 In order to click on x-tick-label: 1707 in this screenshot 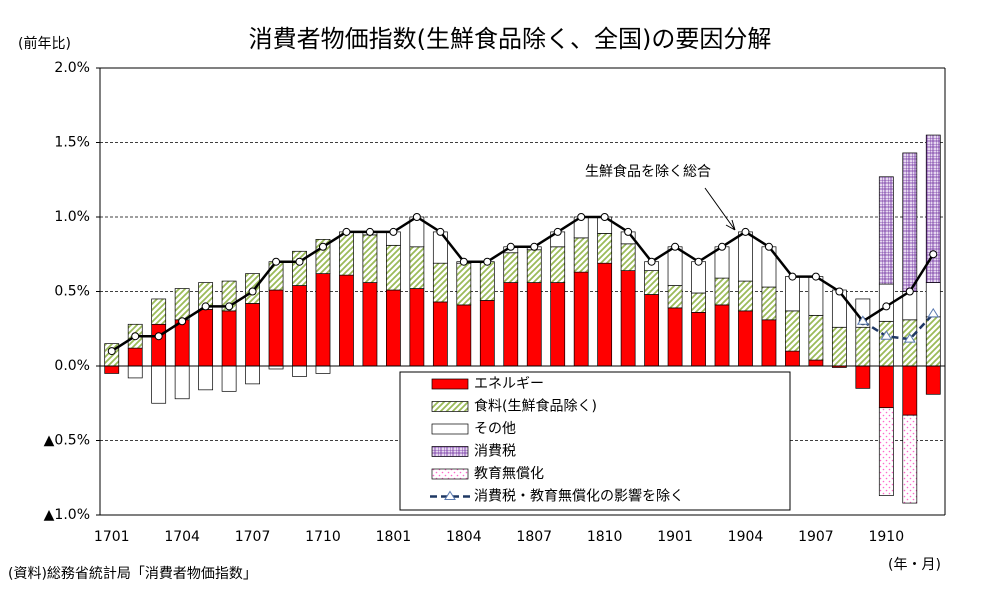, I will do `click(253, 537)`.